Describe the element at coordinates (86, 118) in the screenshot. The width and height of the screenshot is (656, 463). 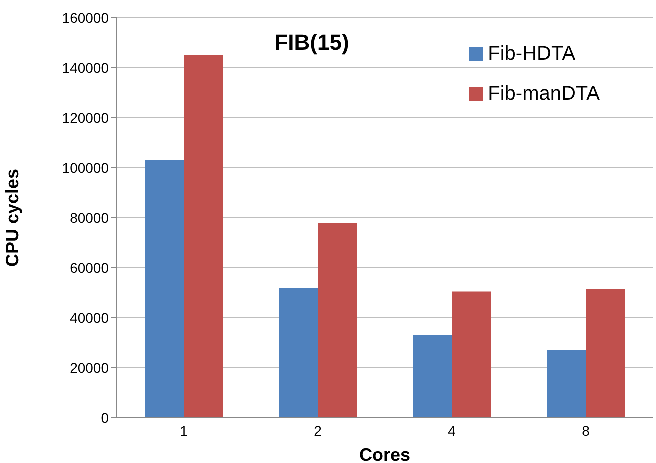
I see `y-tick-label: 120000` at that location.